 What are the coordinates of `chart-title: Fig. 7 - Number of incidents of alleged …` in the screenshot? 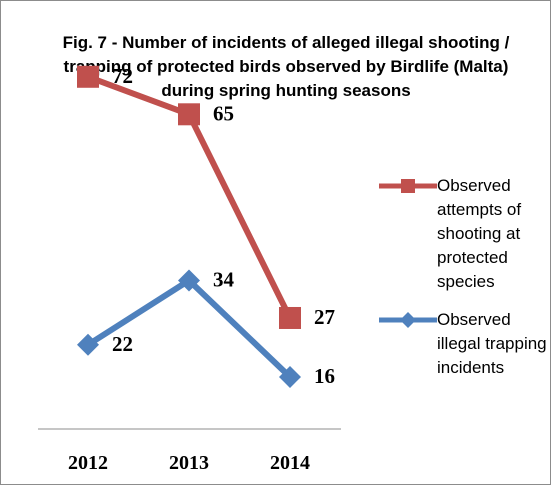 It's located at (286, 66).